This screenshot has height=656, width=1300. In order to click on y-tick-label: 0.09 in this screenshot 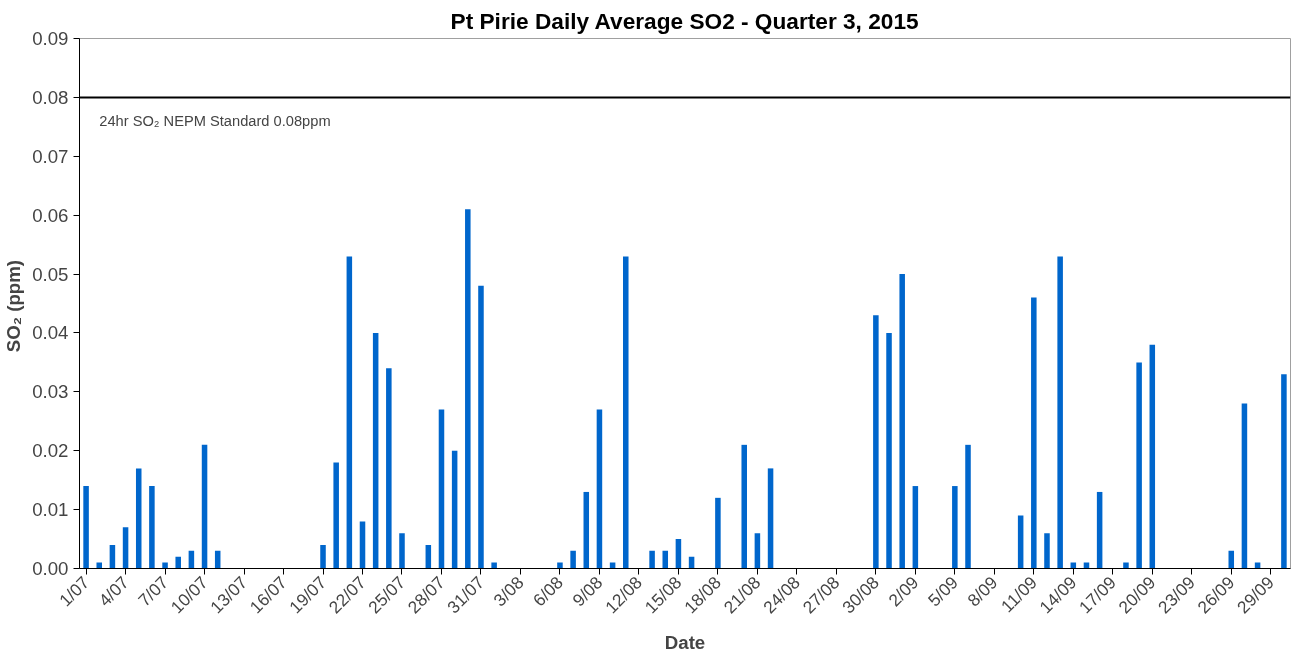, I will do `click(50, 38)`.